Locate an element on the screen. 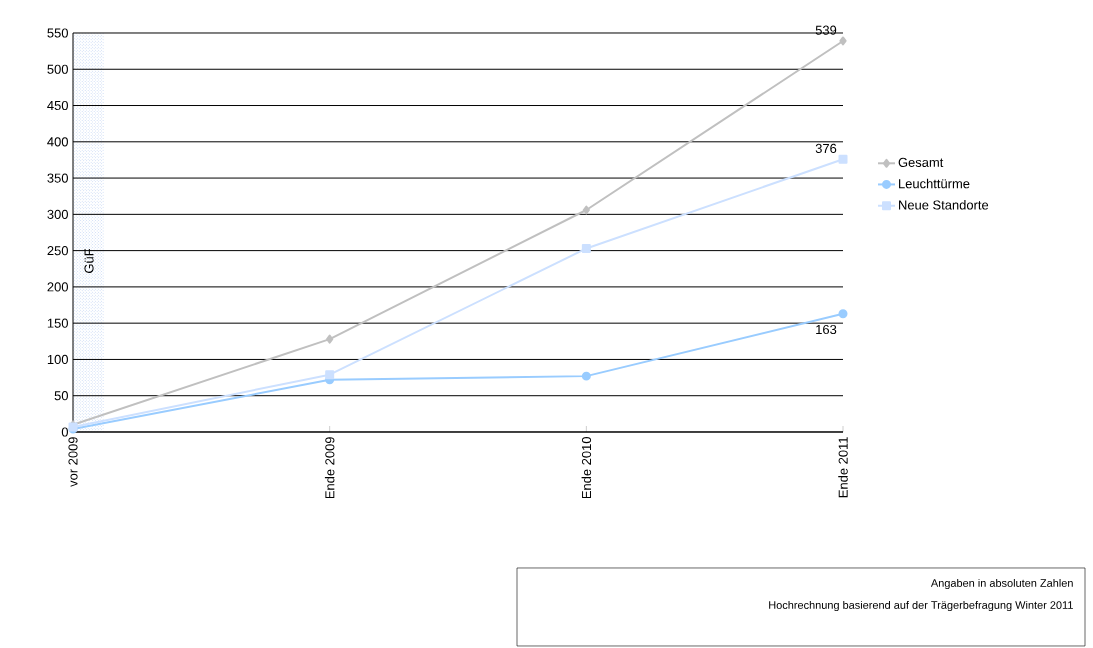  annotation: GüF is located at coordinates (89, 260).